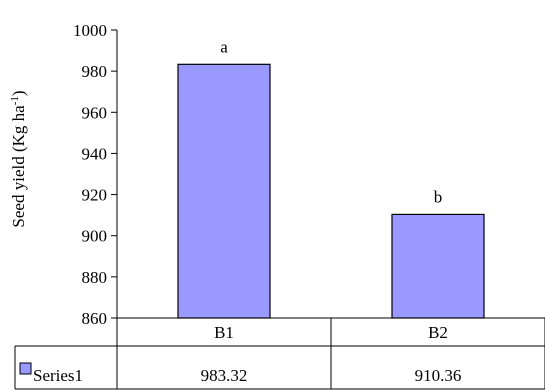 The height and width of the screenshot is (391, 545). I want to click on y-tick-label: 920, so click(95, 195).